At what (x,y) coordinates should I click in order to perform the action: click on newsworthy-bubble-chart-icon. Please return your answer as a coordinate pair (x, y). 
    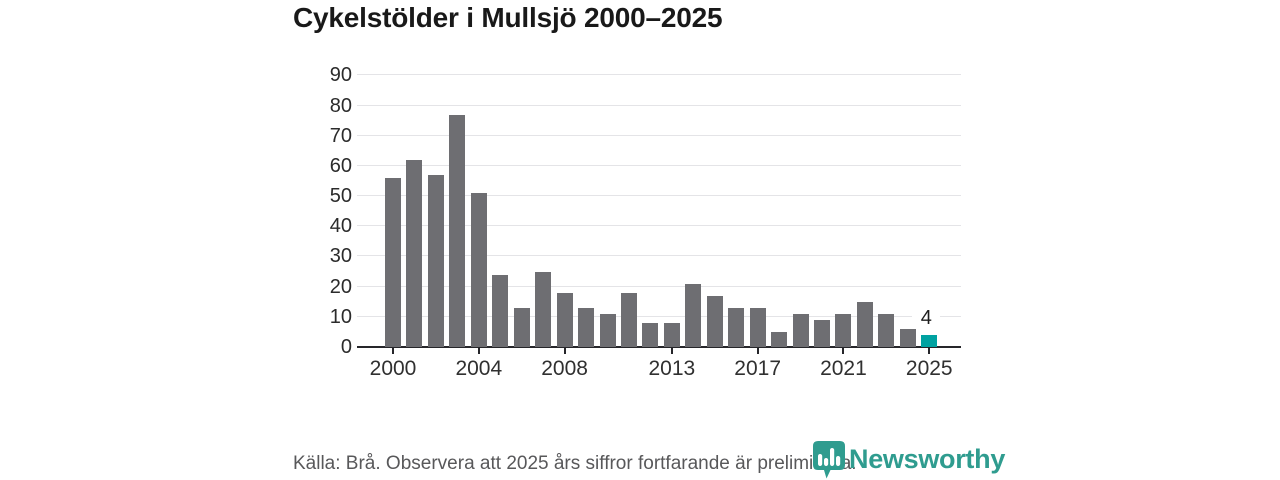
    Looking at the image, I should click on (829, 460).